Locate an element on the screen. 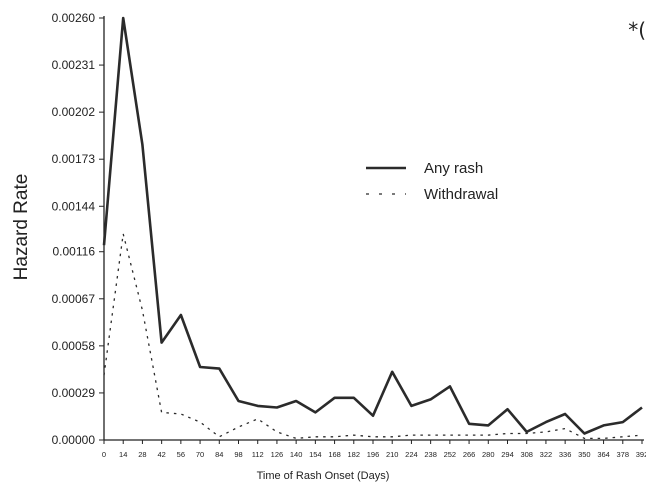 This screenshot has height=489, width=646. x-tick-label: 210 is located at coordinates (392, 454).